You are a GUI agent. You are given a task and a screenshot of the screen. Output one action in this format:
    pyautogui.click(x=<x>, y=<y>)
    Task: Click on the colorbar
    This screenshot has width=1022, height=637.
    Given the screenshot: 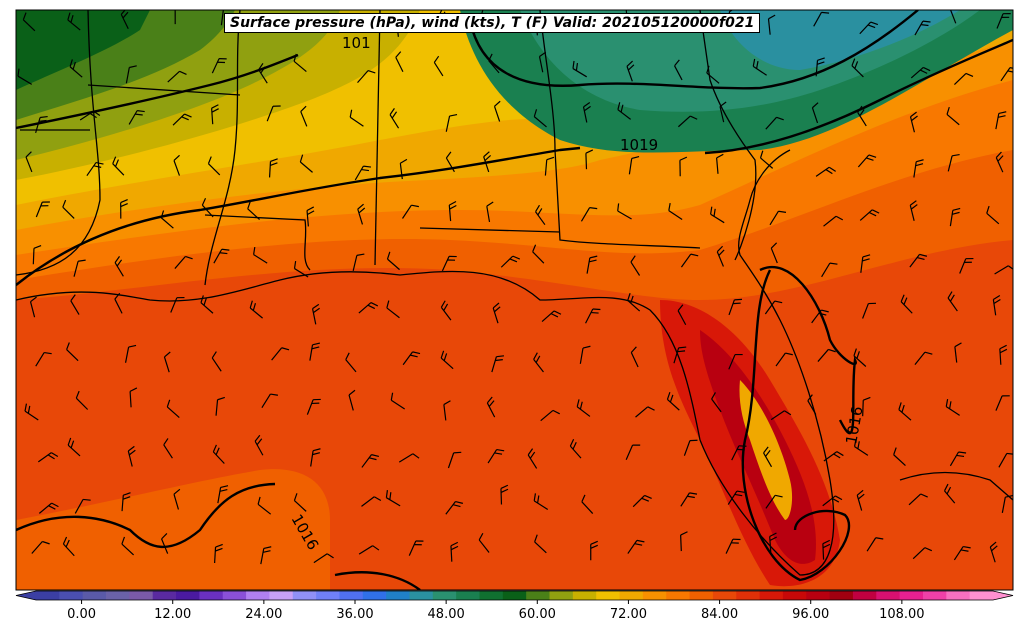 What is the action you would take?
    pyautogui.click(x=514, y=597)
    